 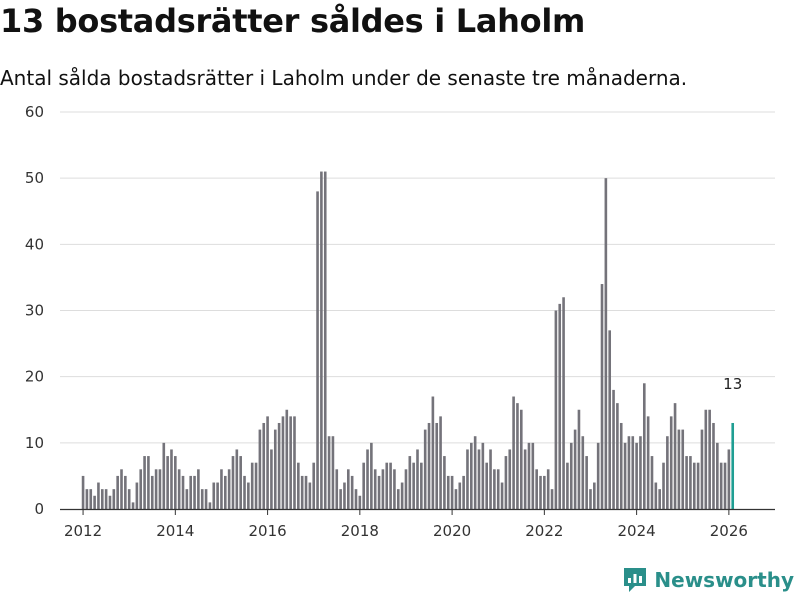 What do you see at coordinates (637, 531) in the screenshot?
I see `x-tick-label-2024: 2024` at bounding box center [637, 531].